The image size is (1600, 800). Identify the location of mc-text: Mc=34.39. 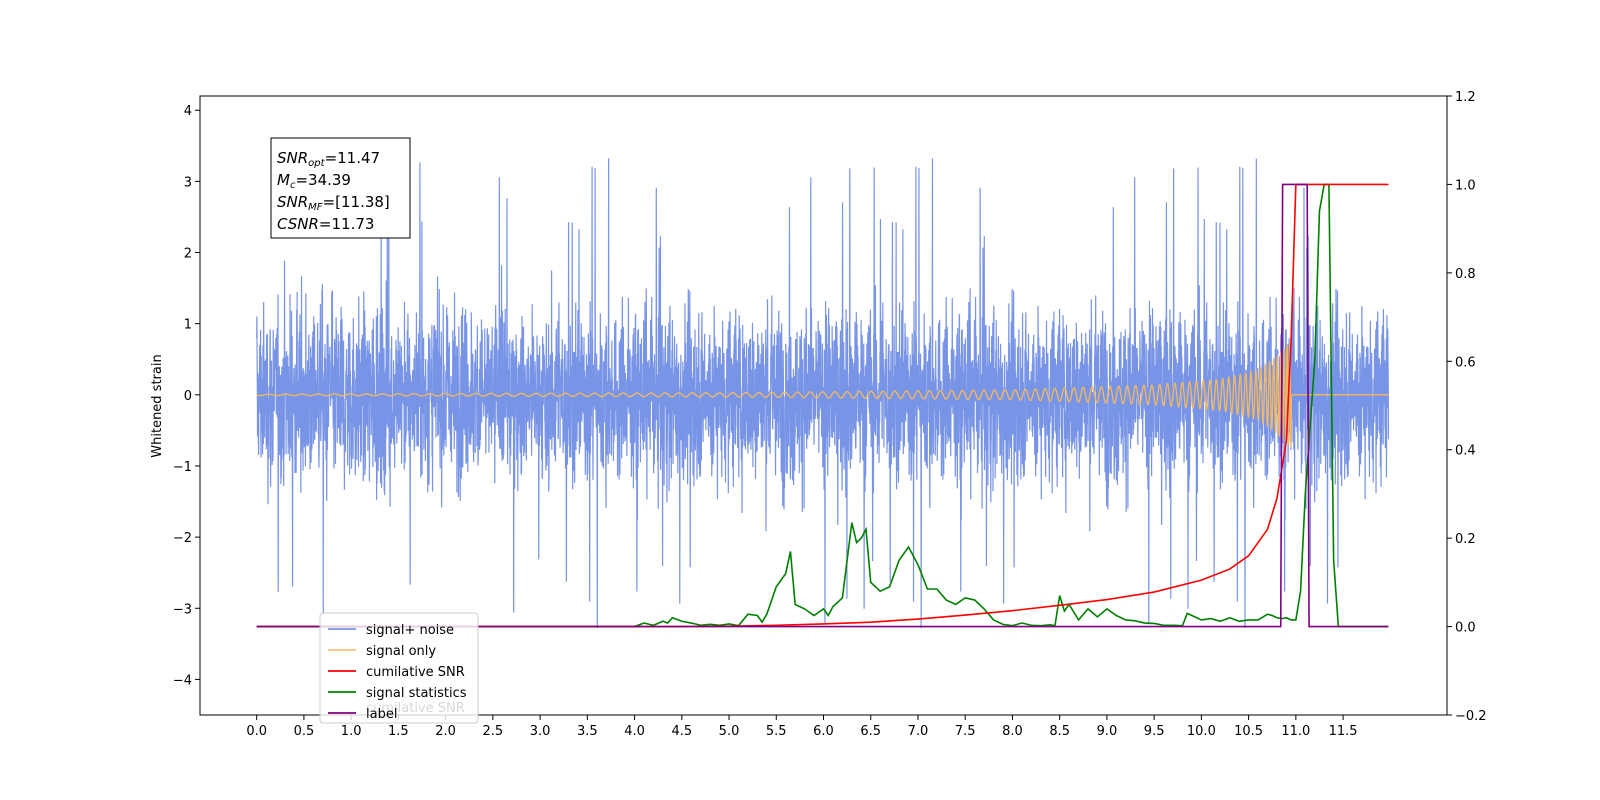
(314, 181).